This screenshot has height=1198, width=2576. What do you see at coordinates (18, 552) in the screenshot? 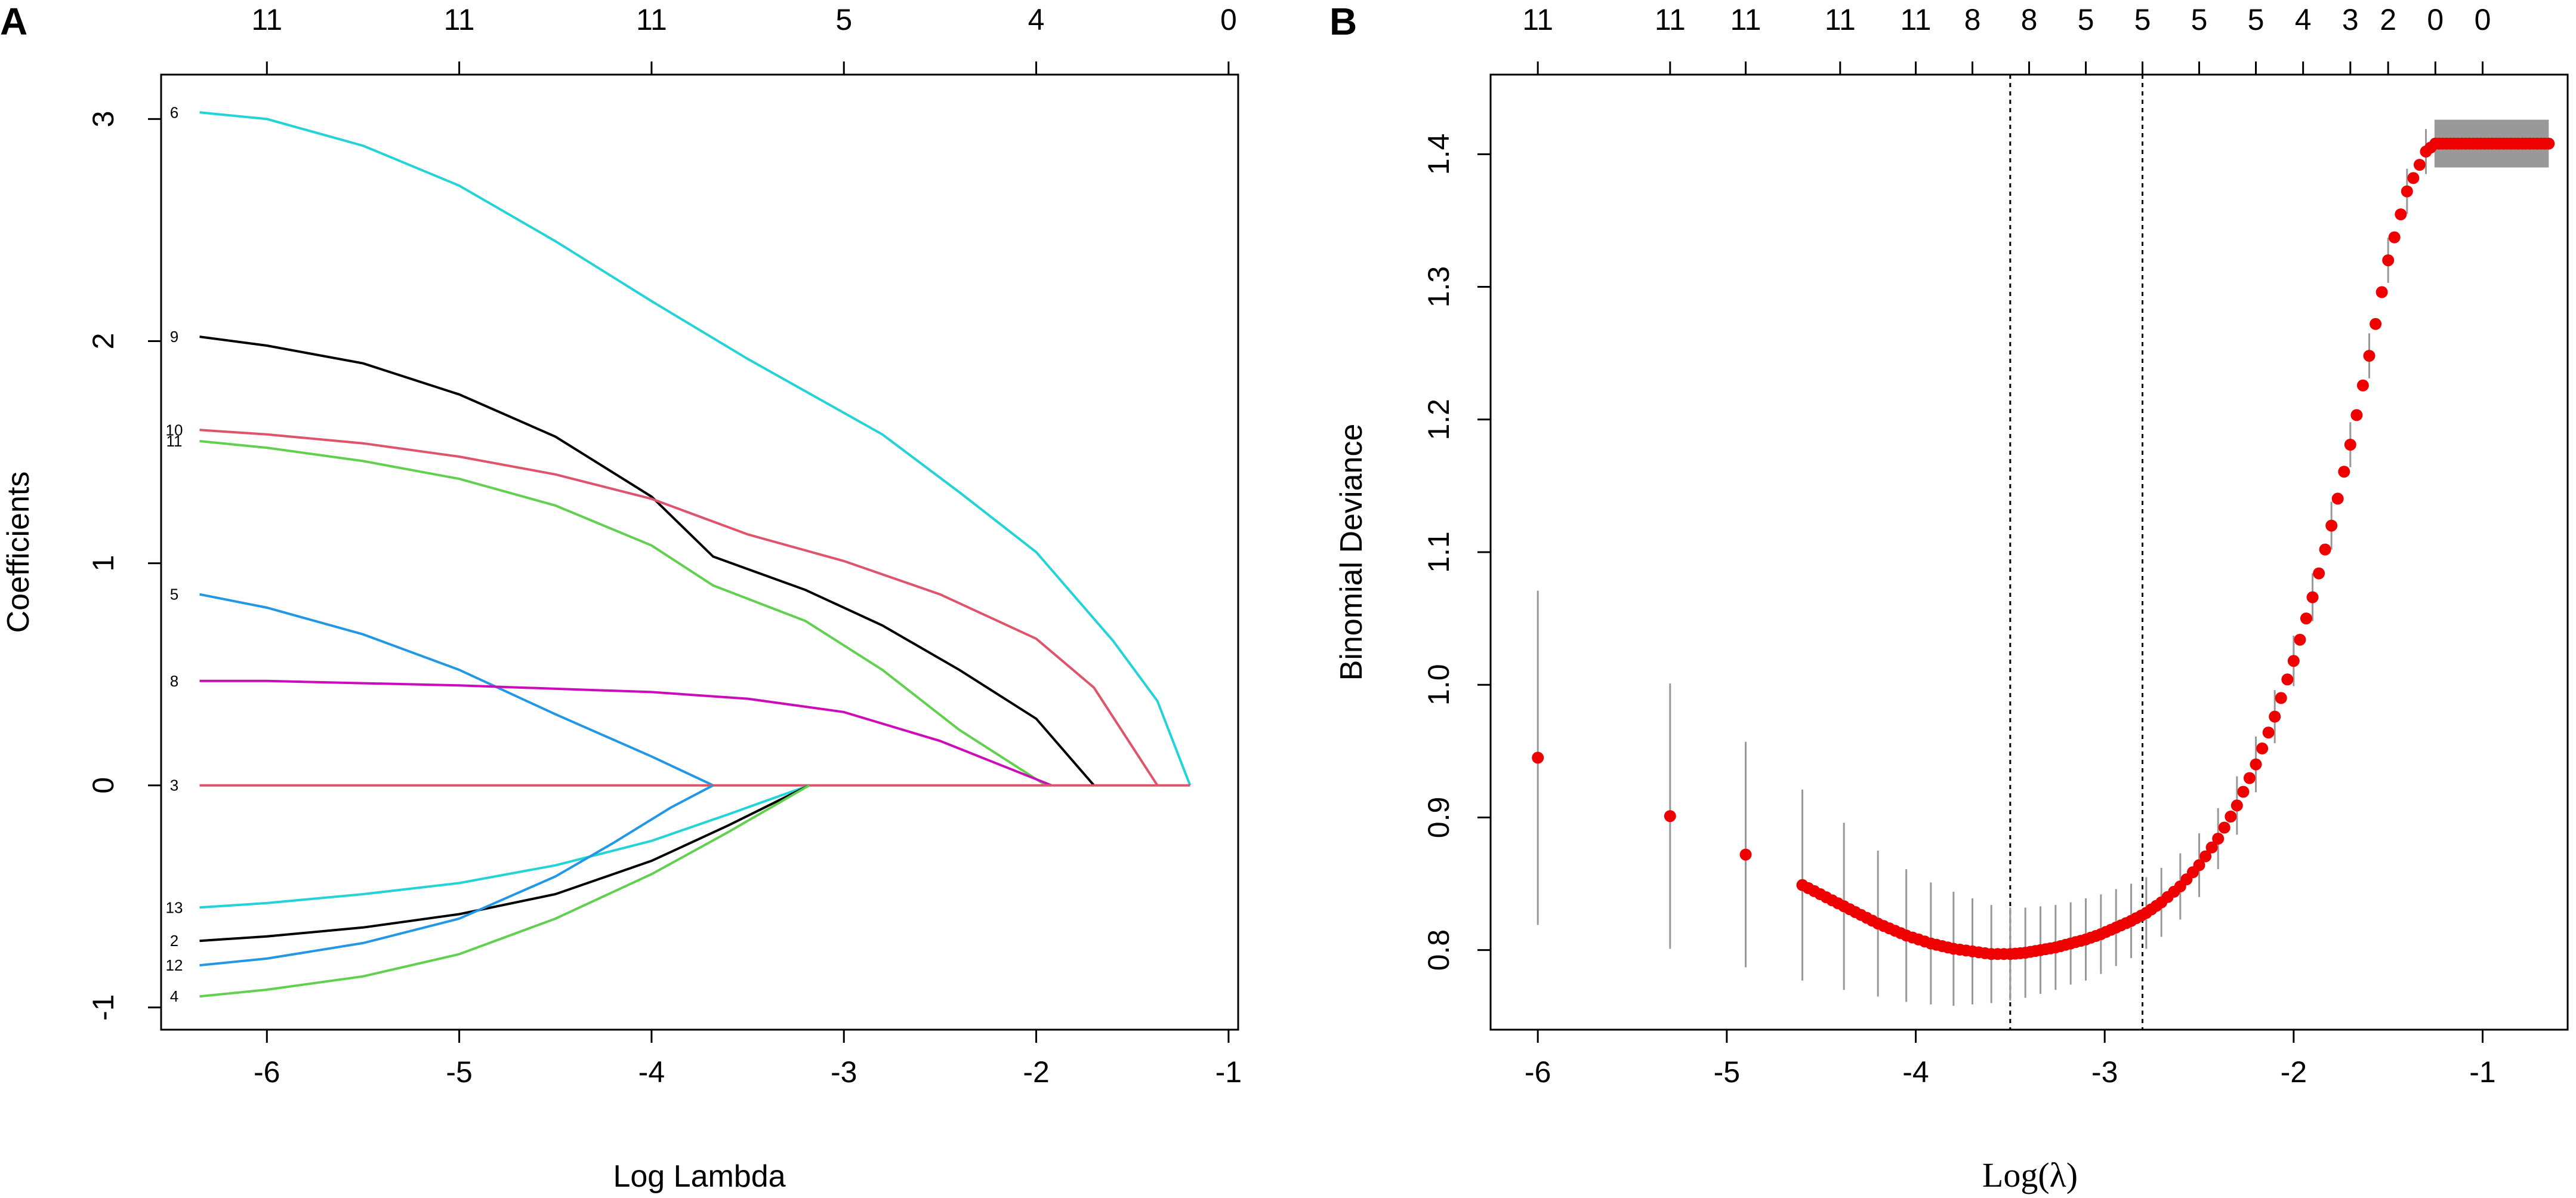
I see `panel-a-y-axis-label: Coefficients` at bounding box center [18, 552].